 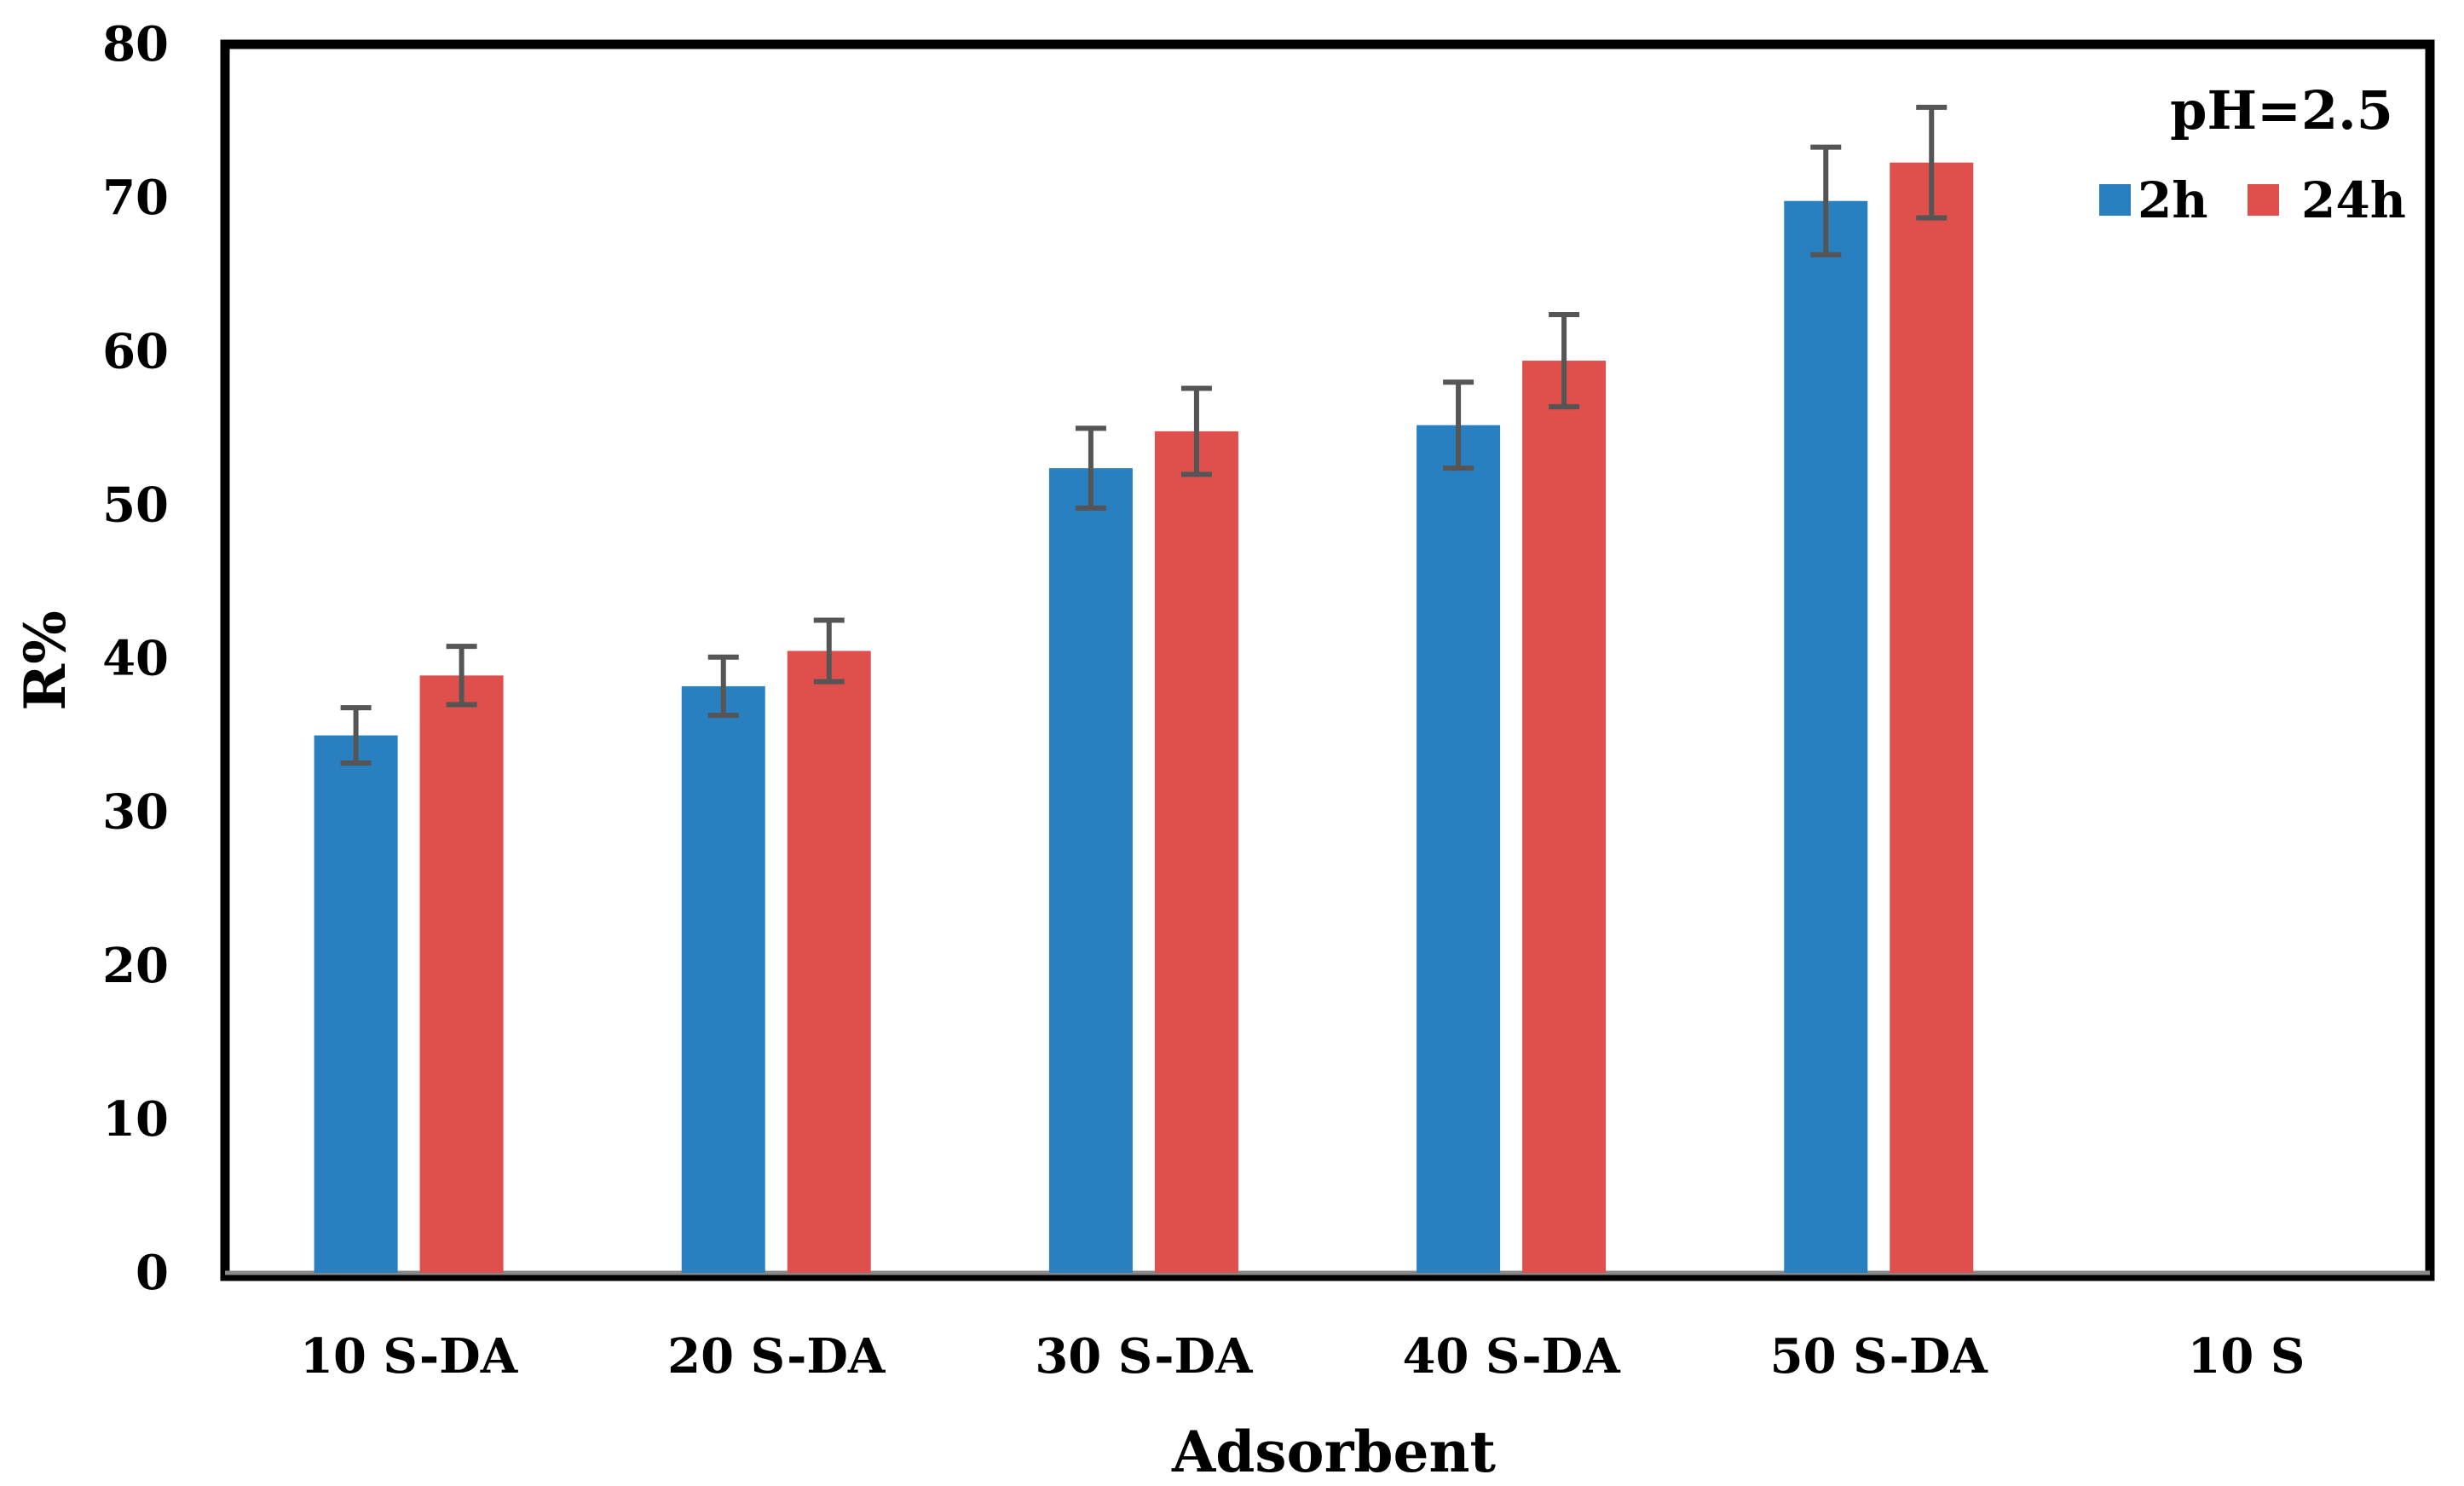 I want to click on legend-label-2h: 2h, so click(x=2173, y=200).